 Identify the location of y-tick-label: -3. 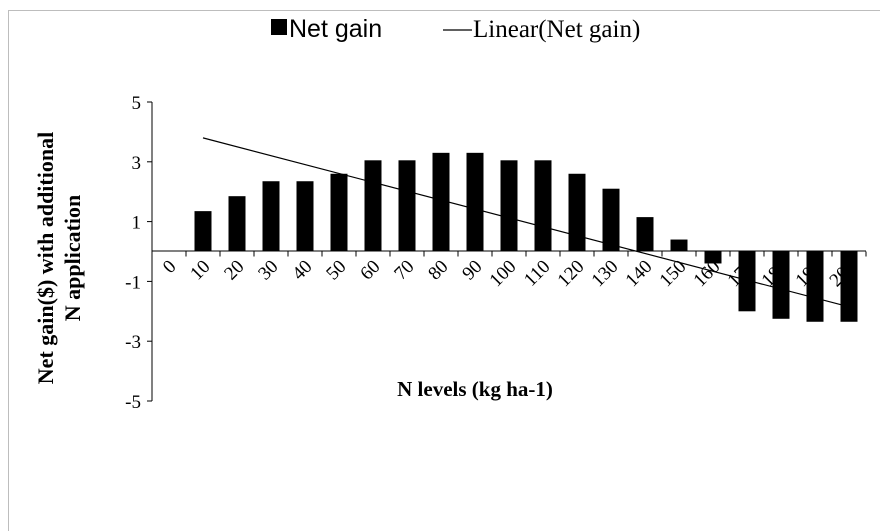
(133, 342).